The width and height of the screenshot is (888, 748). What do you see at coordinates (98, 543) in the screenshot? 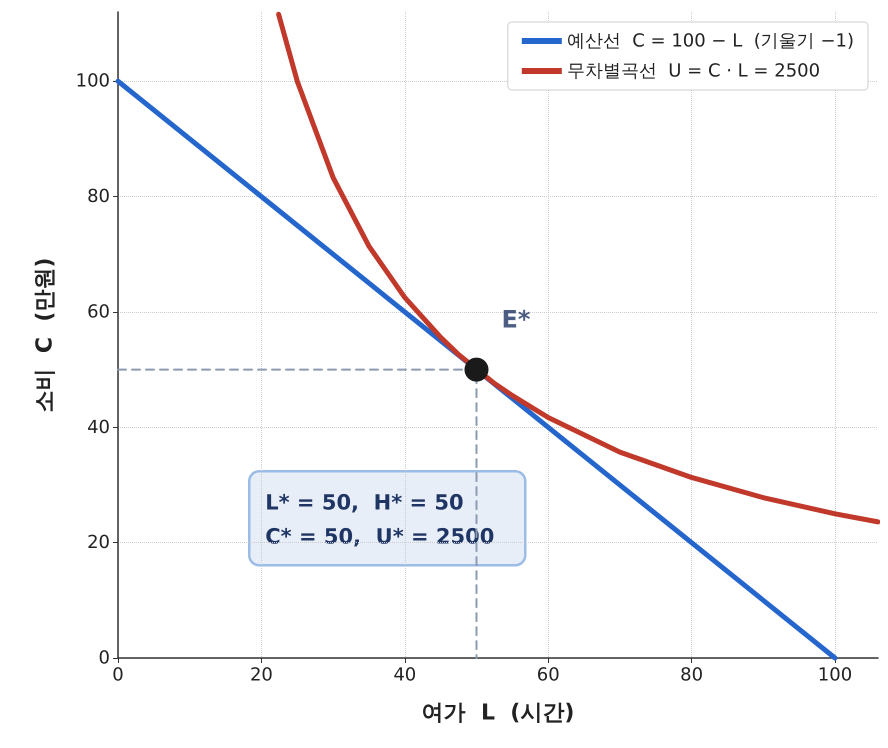
I see `y-tick-label: 20` at bounding box center [98, 543].